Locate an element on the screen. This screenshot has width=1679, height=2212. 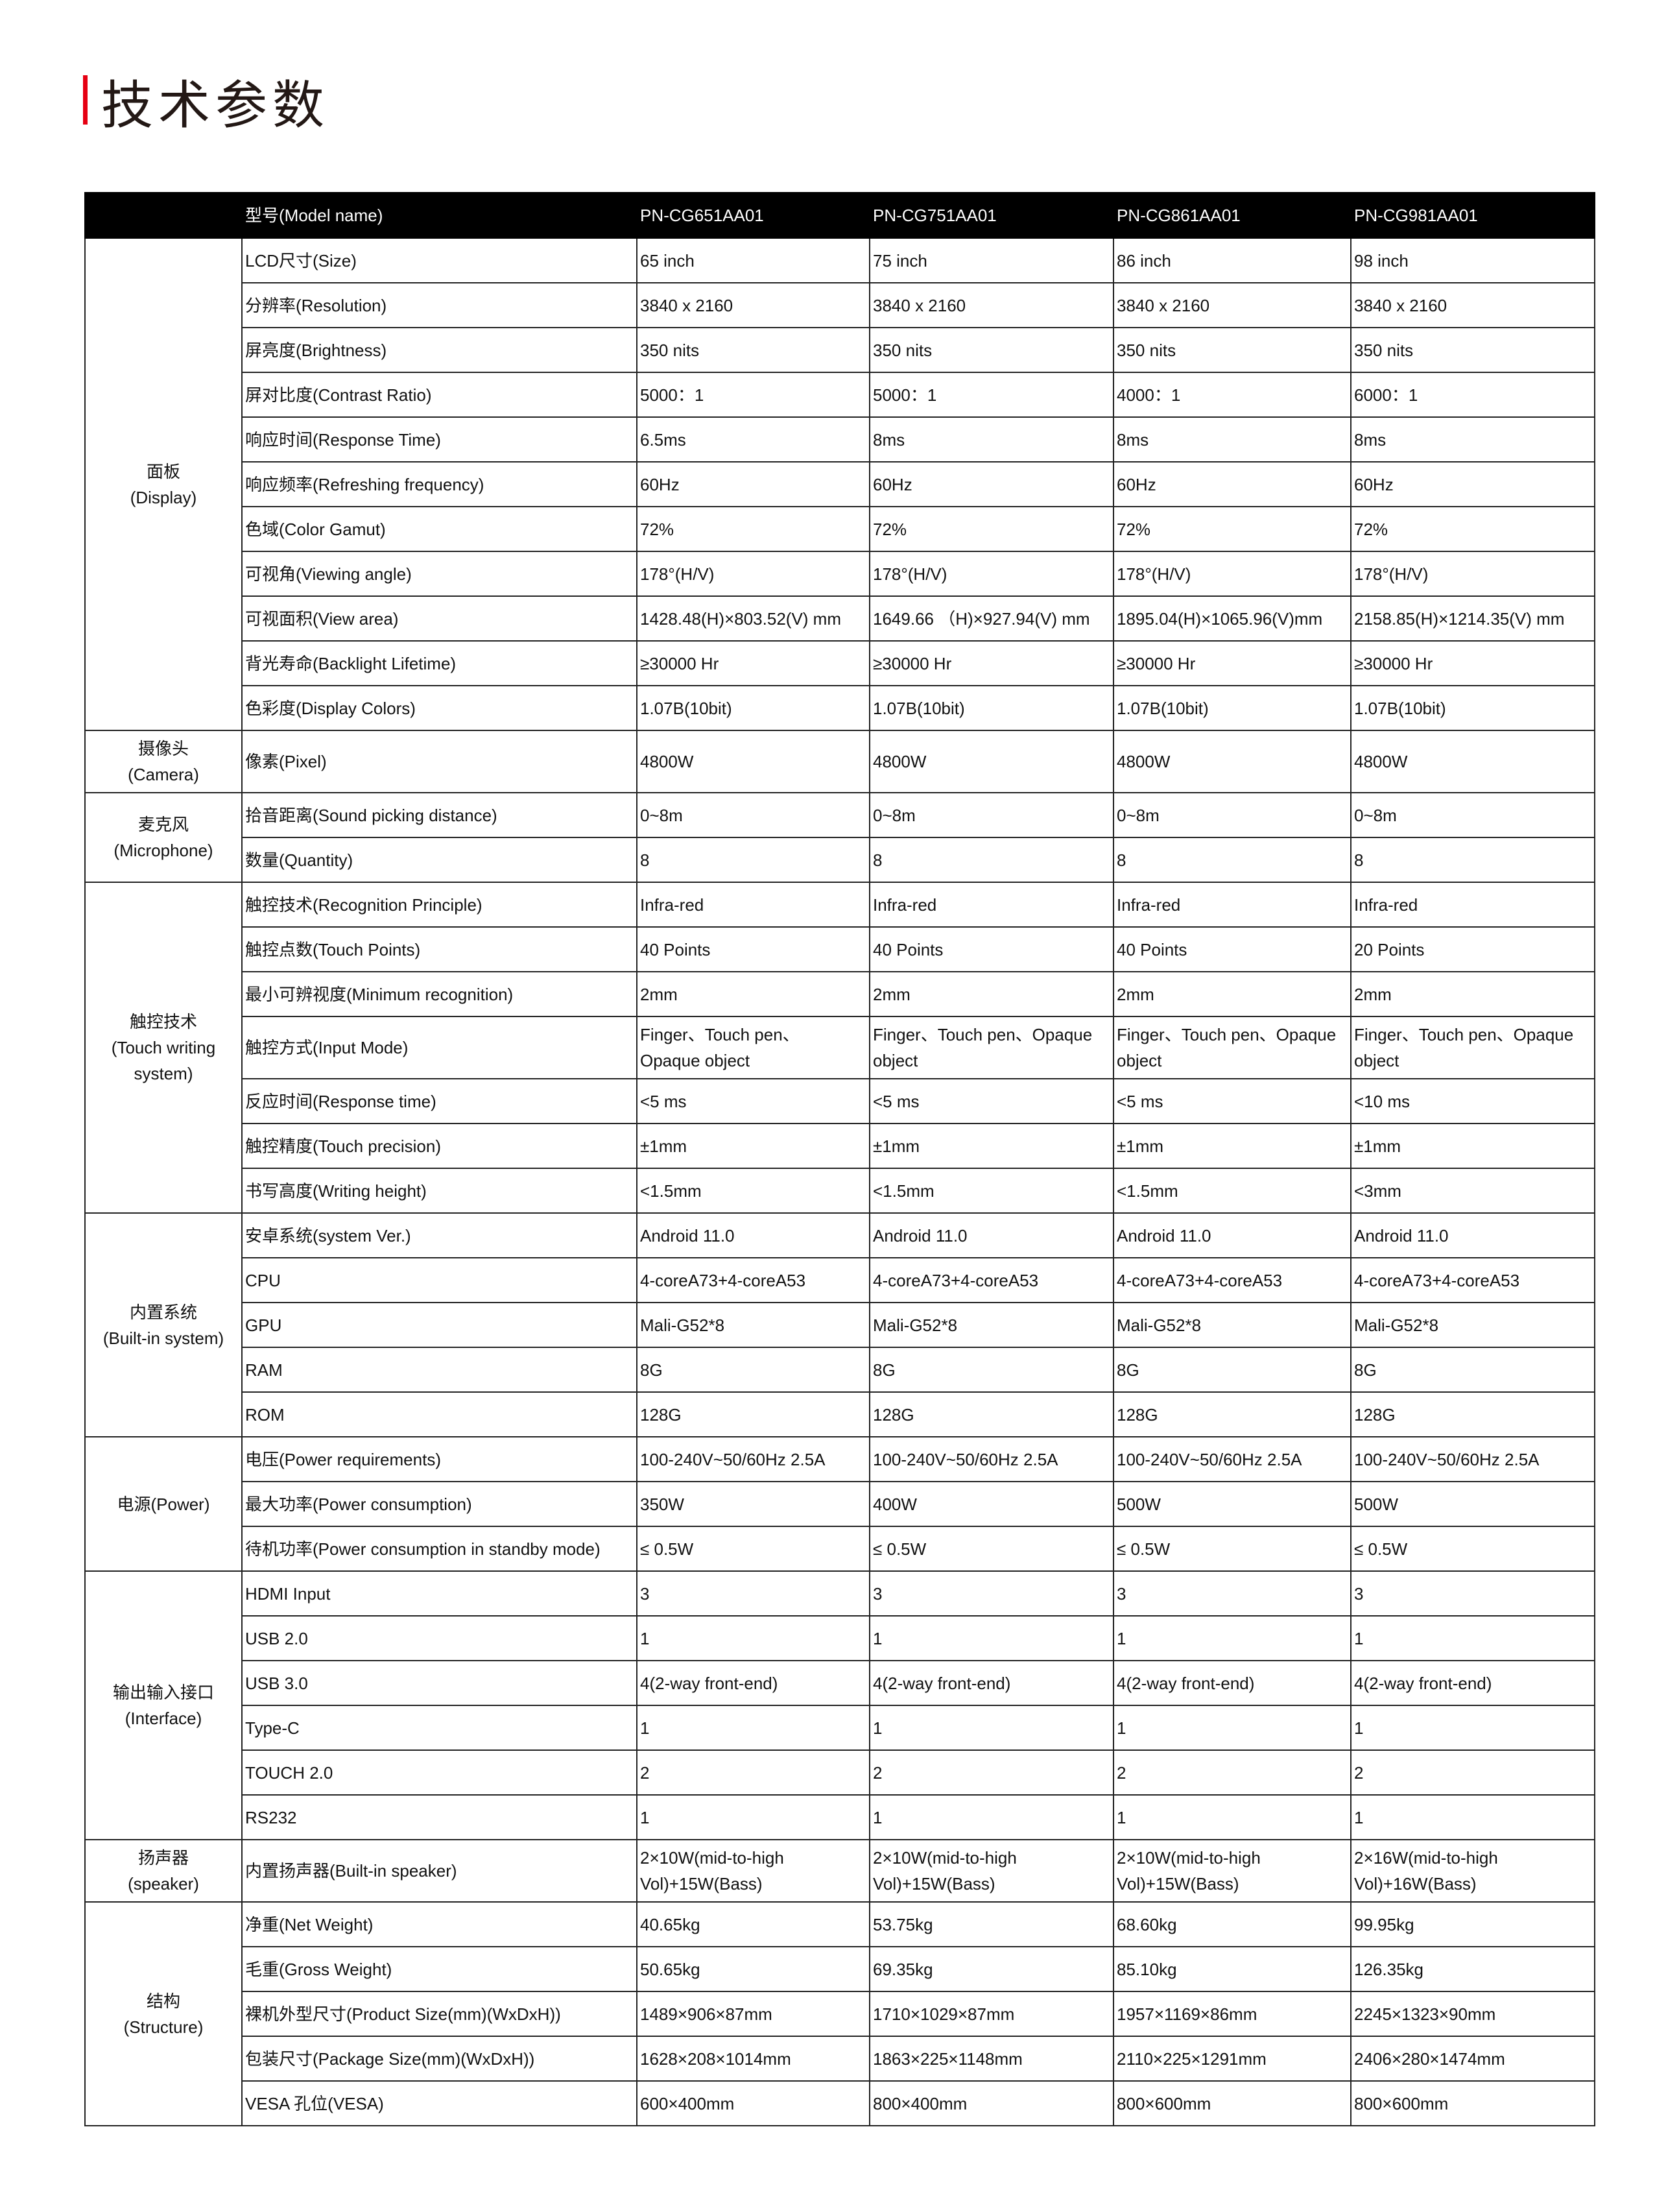
spec-label: 像素(Pixel) is located at coordinates (439, 762).